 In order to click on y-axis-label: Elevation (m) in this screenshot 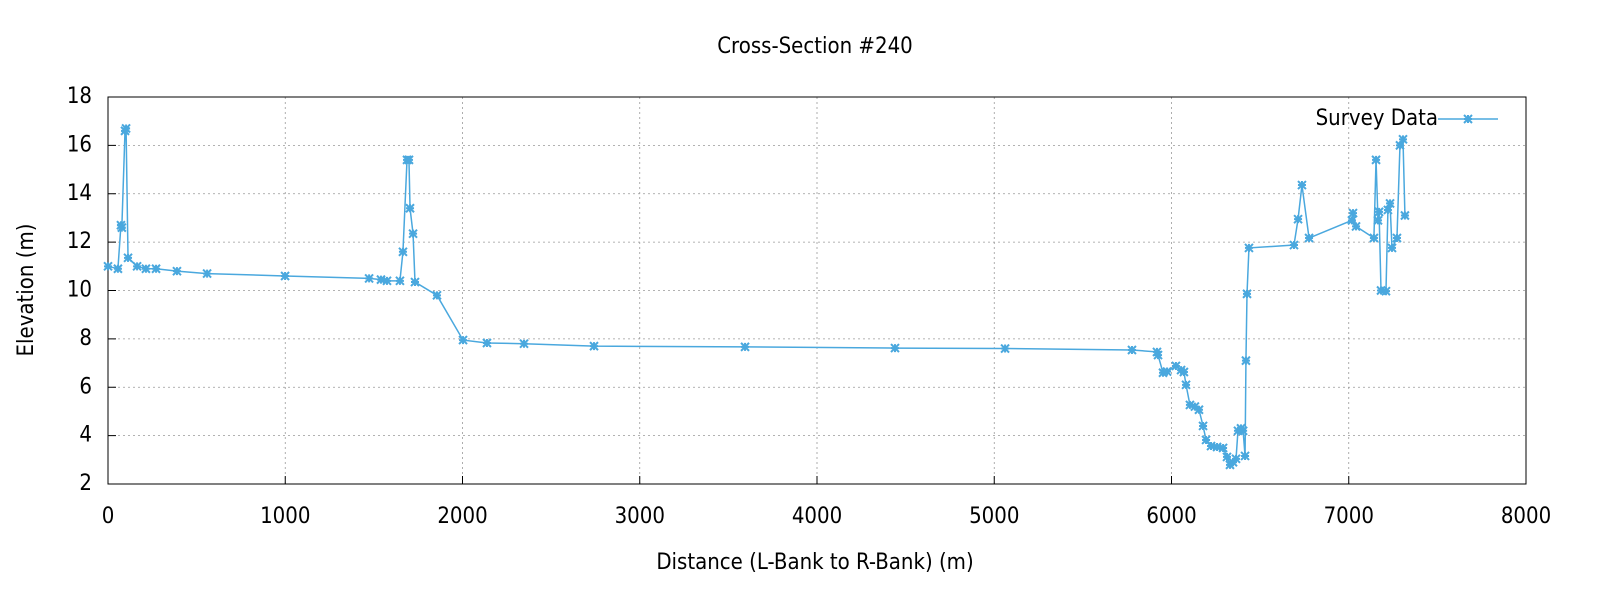, I will do `click(26, 290)`.